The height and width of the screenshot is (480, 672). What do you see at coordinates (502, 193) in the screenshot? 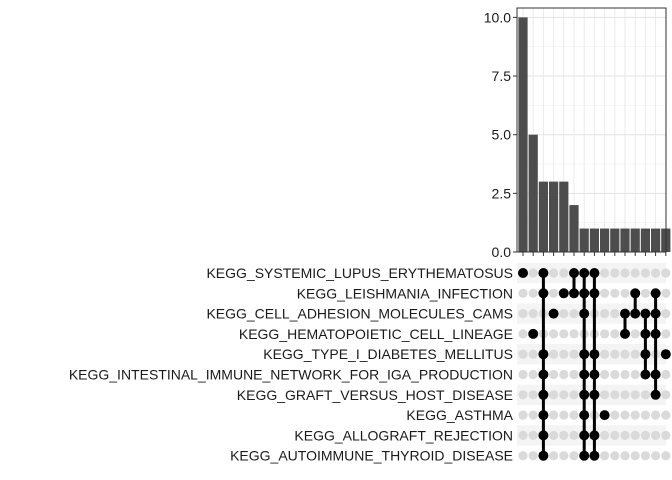
I see `y-tick-label: 2.5` at bounding box center [502, 193].